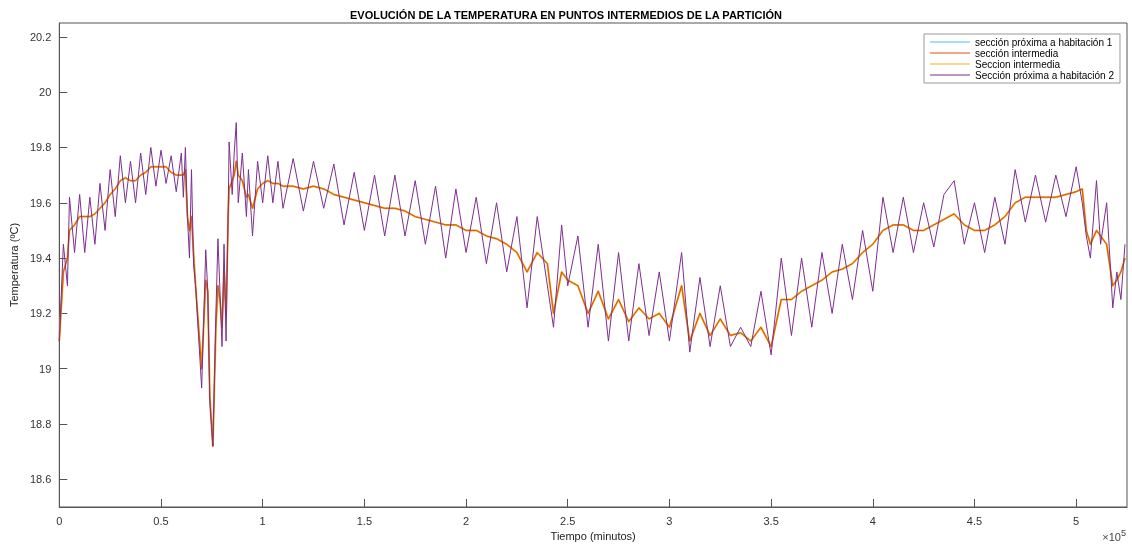 This screenshot has height=549, width=1132. I want to click on x-tick-label: 2, so click(466, 520).